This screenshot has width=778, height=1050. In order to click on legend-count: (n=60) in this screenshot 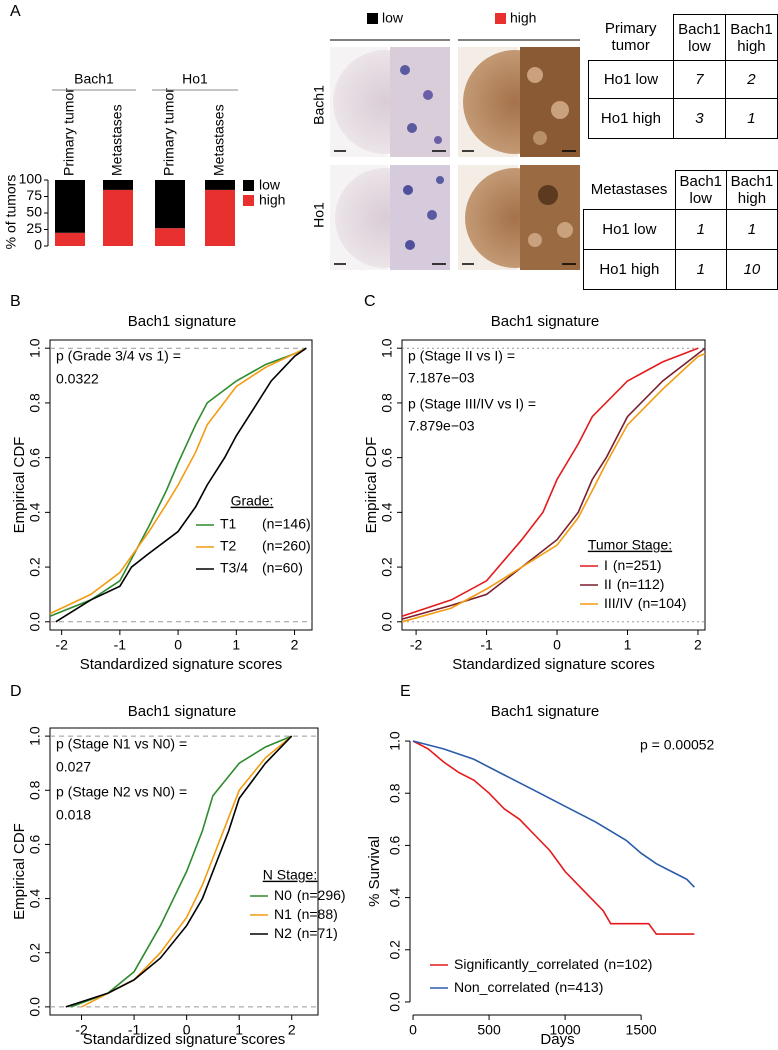, I will do `click(282, 568)`.